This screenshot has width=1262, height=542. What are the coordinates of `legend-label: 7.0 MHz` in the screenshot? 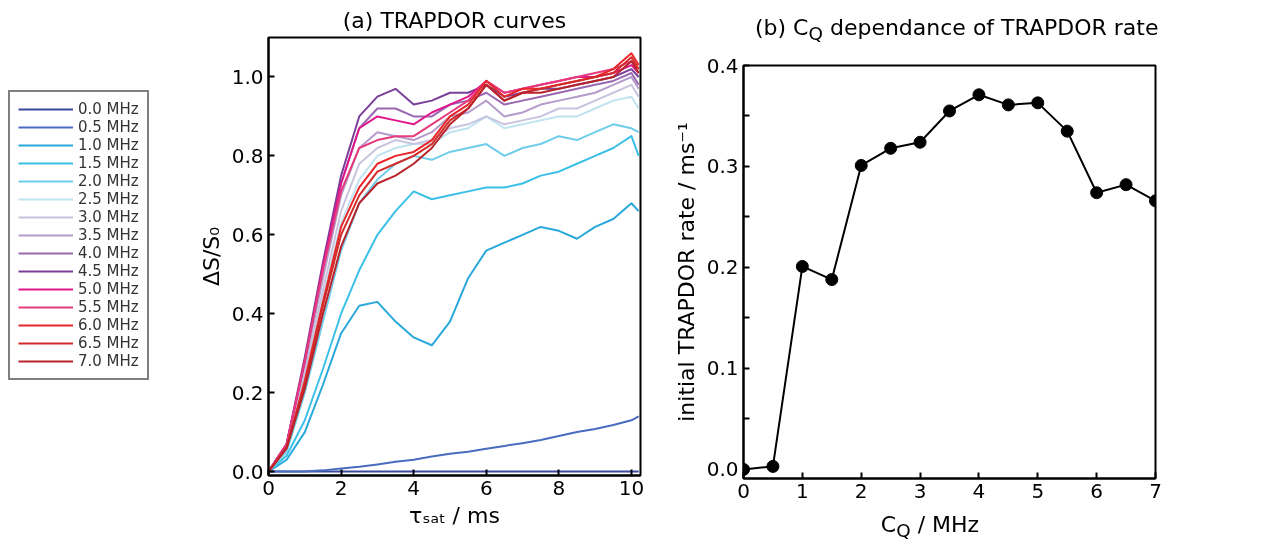 It's located at (108, 361).